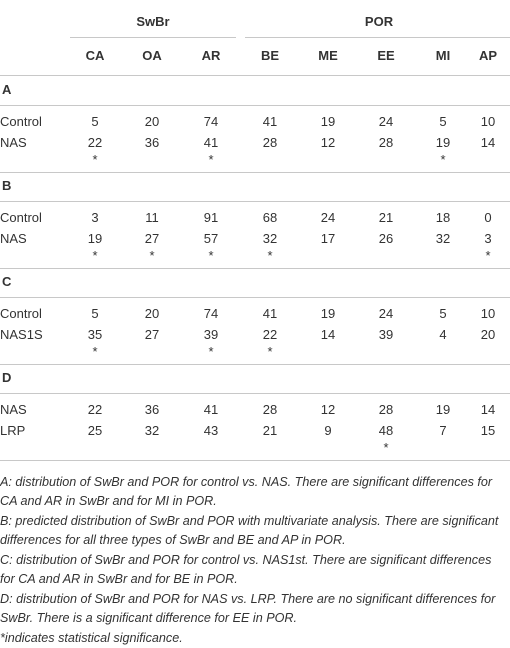  Describe the element at coordinates (443, 430) in the screenshot. I see `cell: 7` at that location.